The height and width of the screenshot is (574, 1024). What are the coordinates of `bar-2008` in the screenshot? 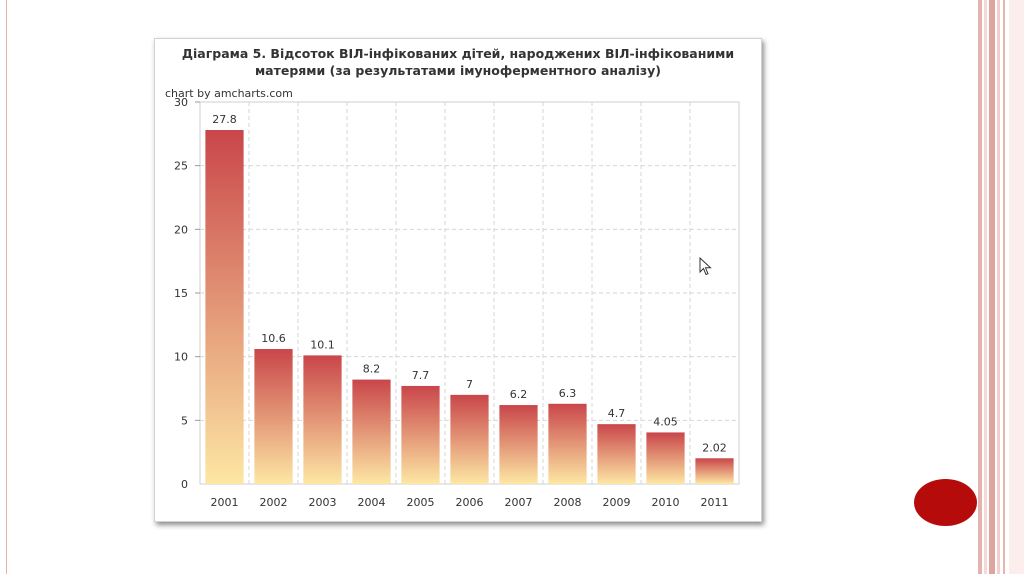 It's located at (567, 443).